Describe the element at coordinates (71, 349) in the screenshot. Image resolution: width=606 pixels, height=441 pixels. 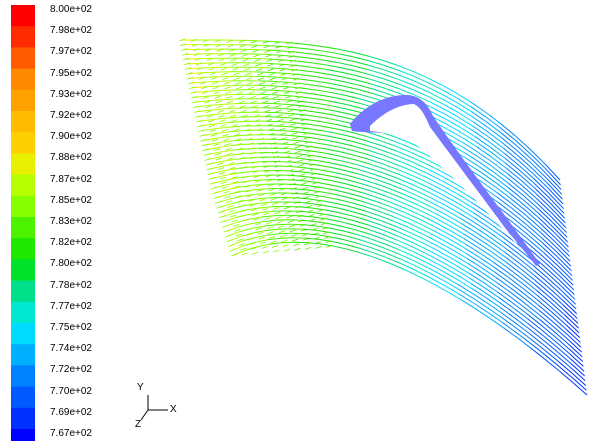
I see `color-scale-label: 7.74e+02` at that location.